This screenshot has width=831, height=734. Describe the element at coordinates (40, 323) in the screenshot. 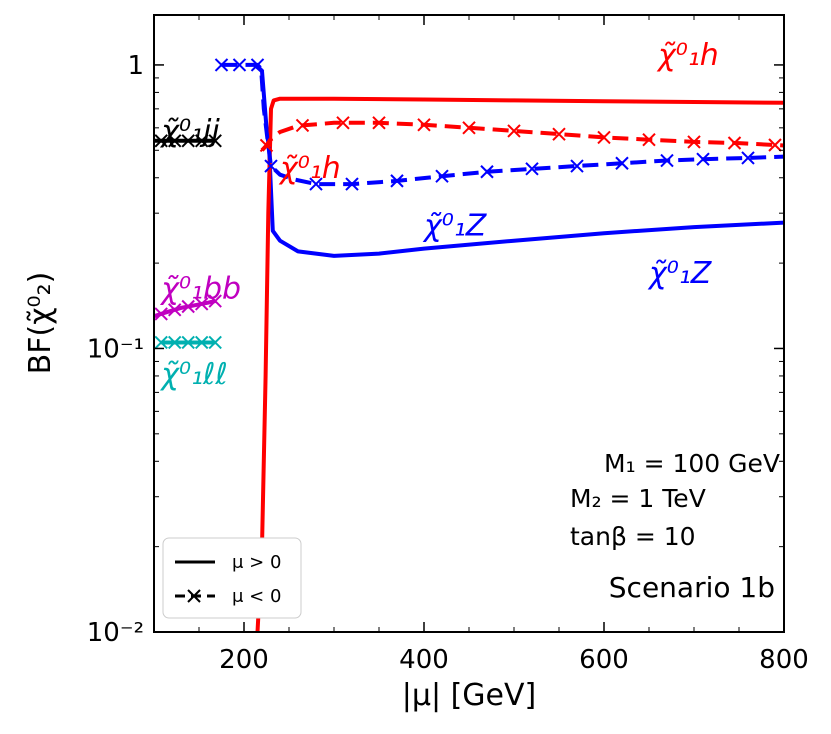

I see `y-axis-label: BF(χ̃⁰₂)` at that location.